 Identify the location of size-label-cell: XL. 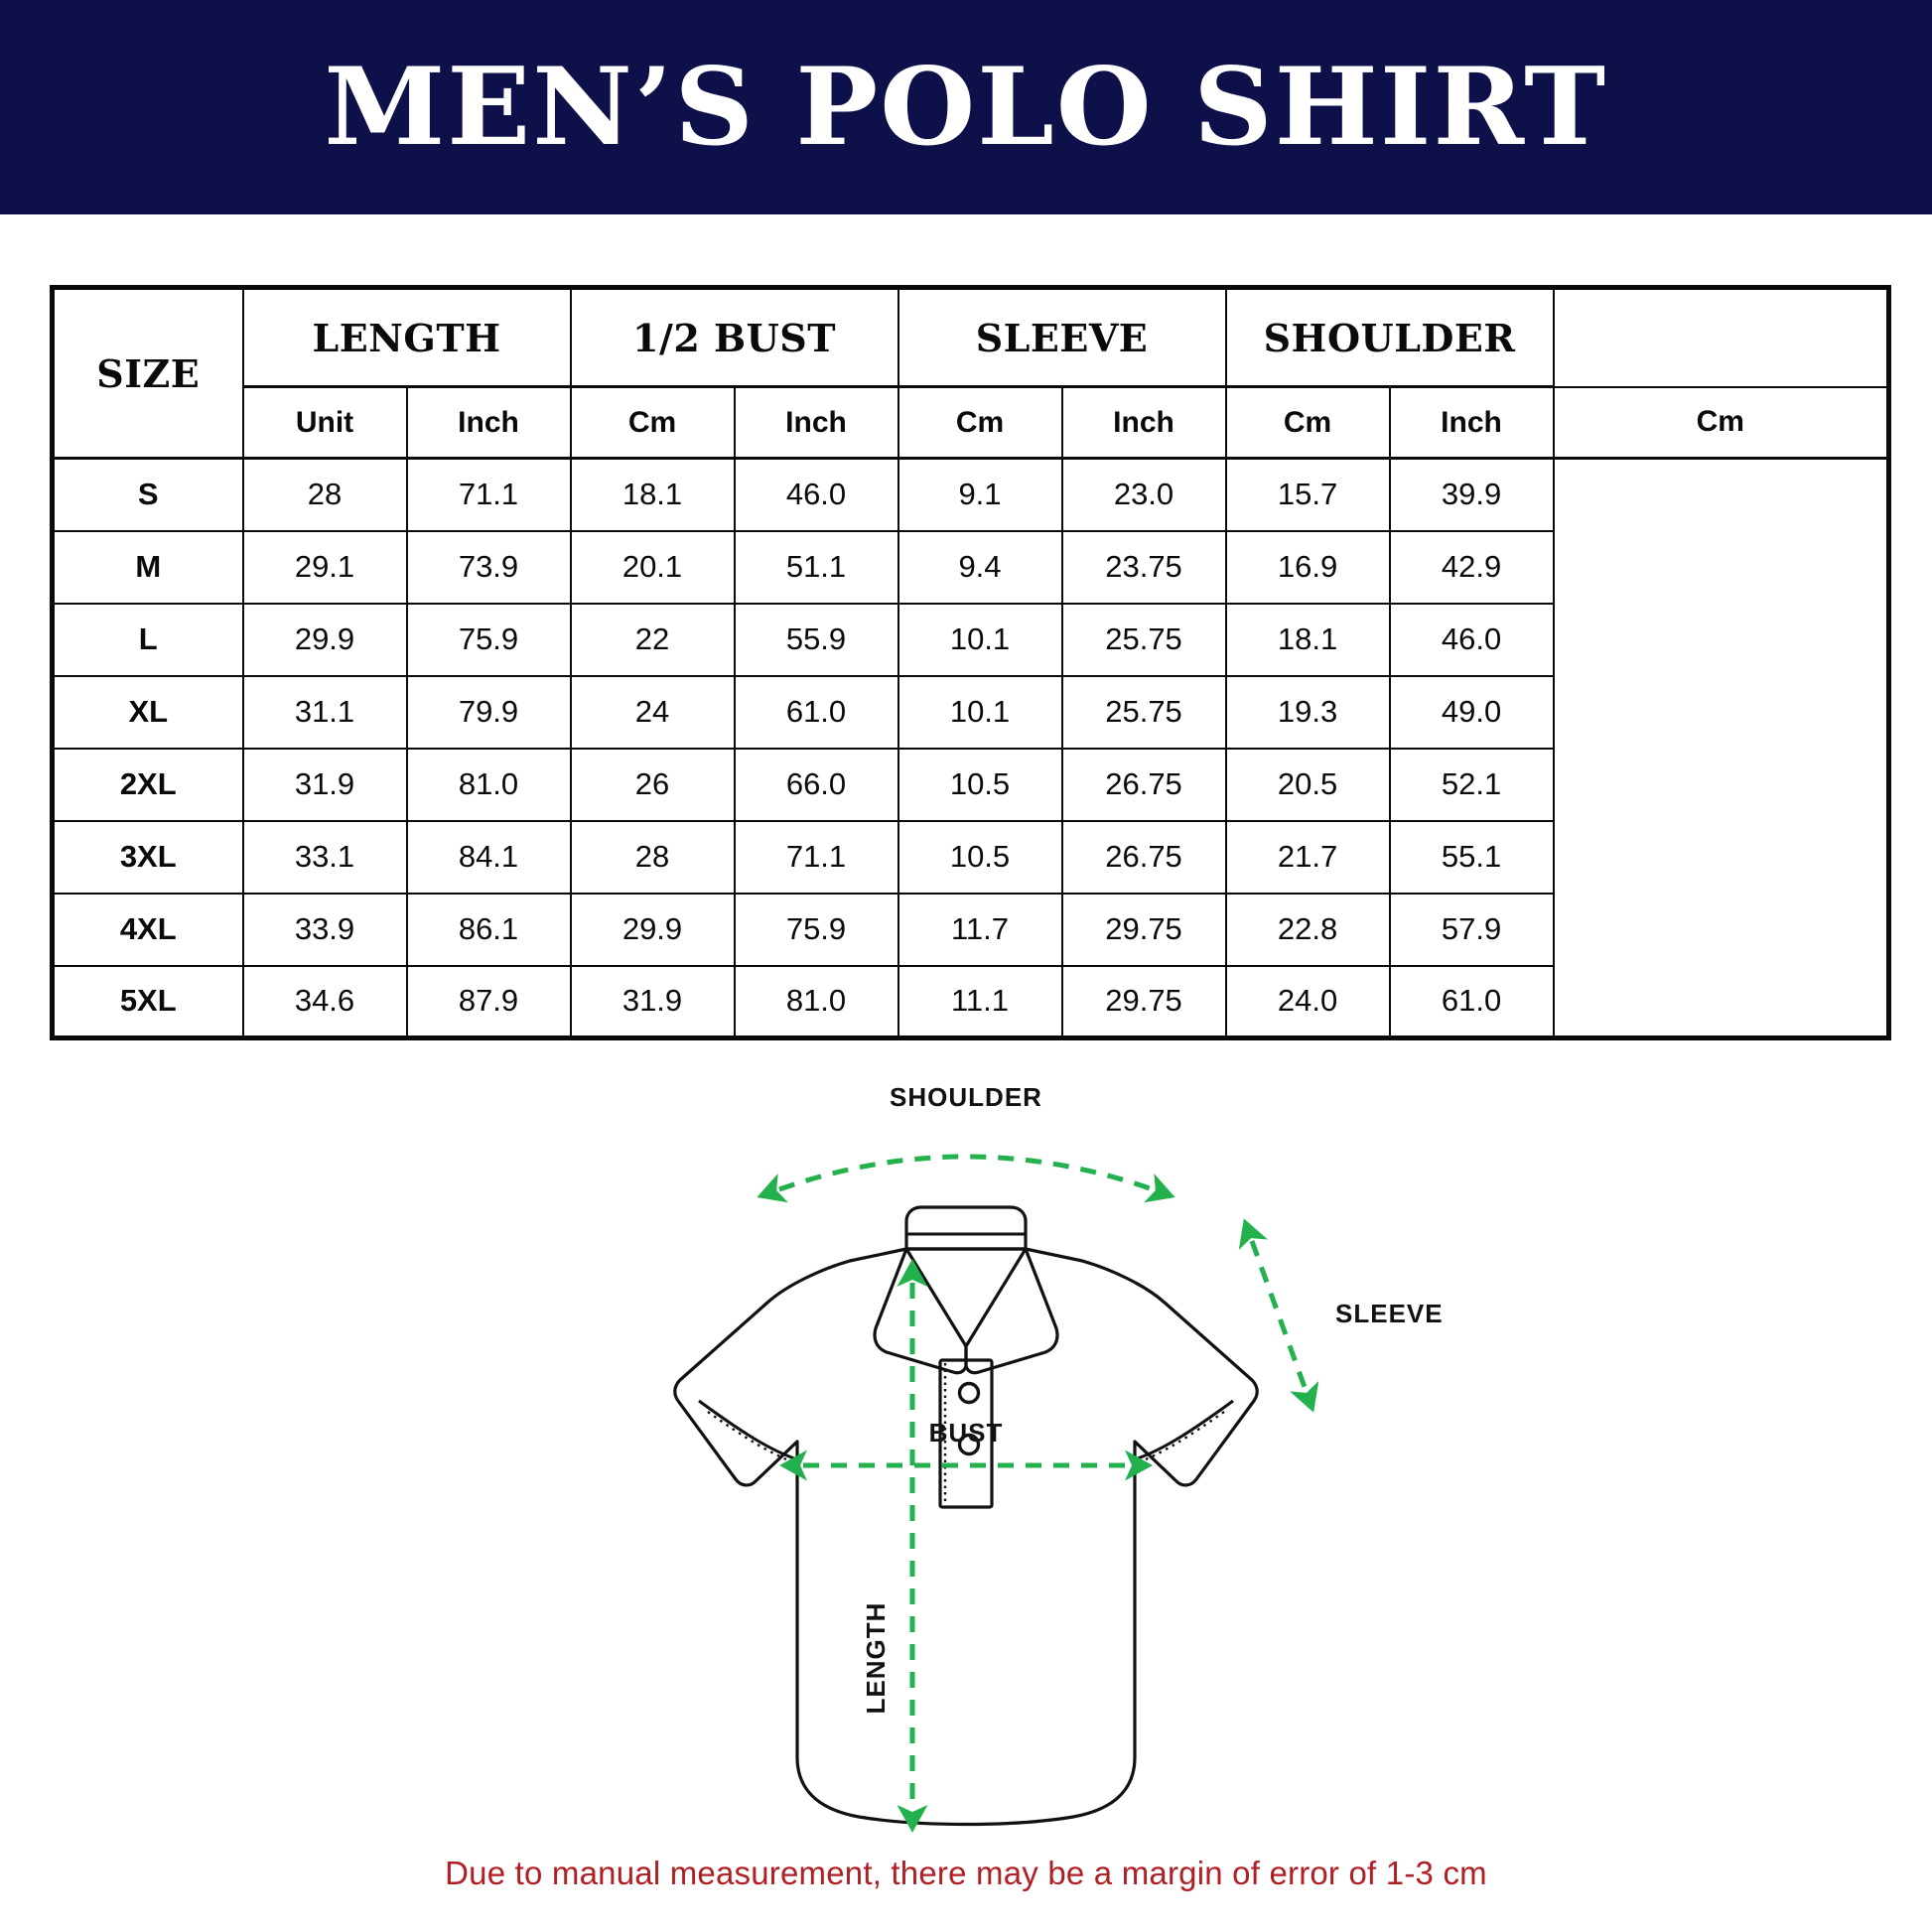
(148, 712).